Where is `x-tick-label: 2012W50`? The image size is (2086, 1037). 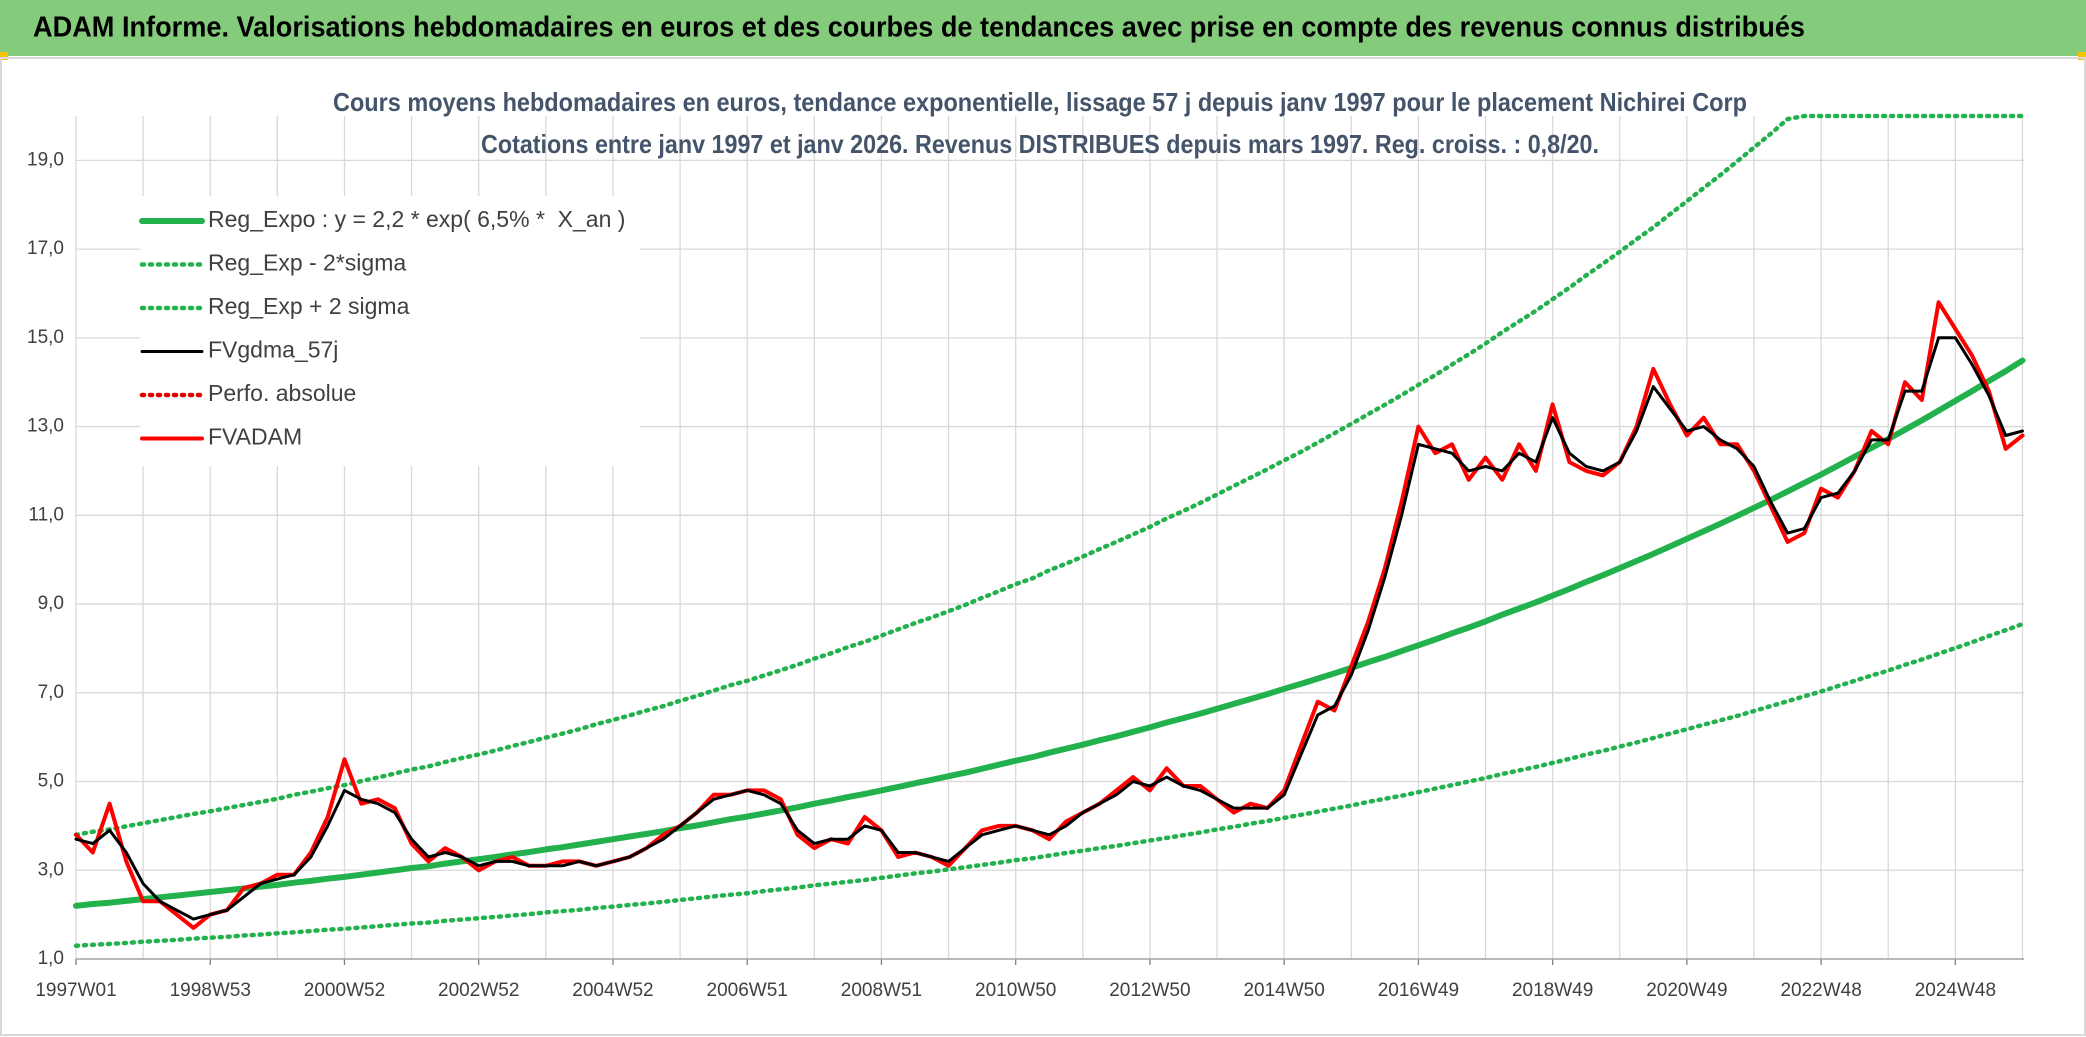
x-tick-label: 2012W50 is located at coordinates (1149, 990).